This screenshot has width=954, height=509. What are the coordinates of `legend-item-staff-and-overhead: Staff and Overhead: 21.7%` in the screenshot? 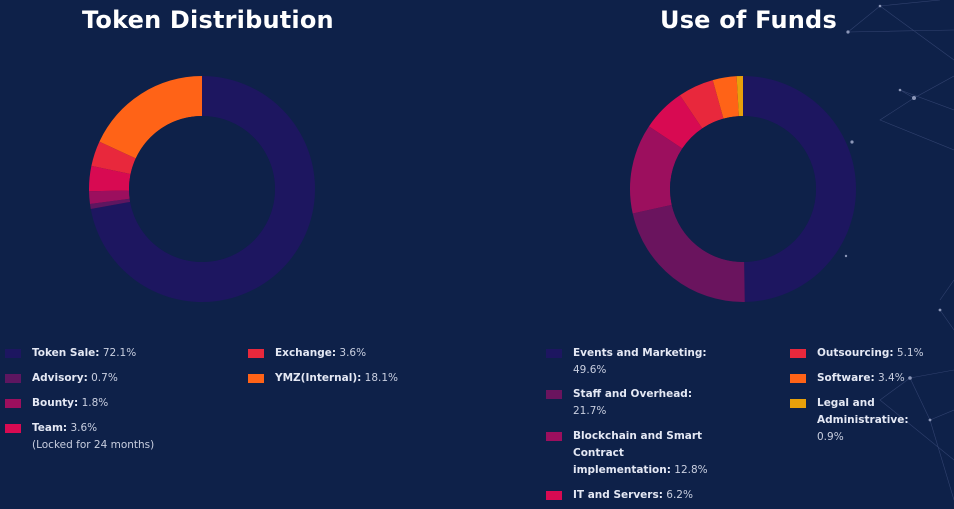 It's located at (628, 403).